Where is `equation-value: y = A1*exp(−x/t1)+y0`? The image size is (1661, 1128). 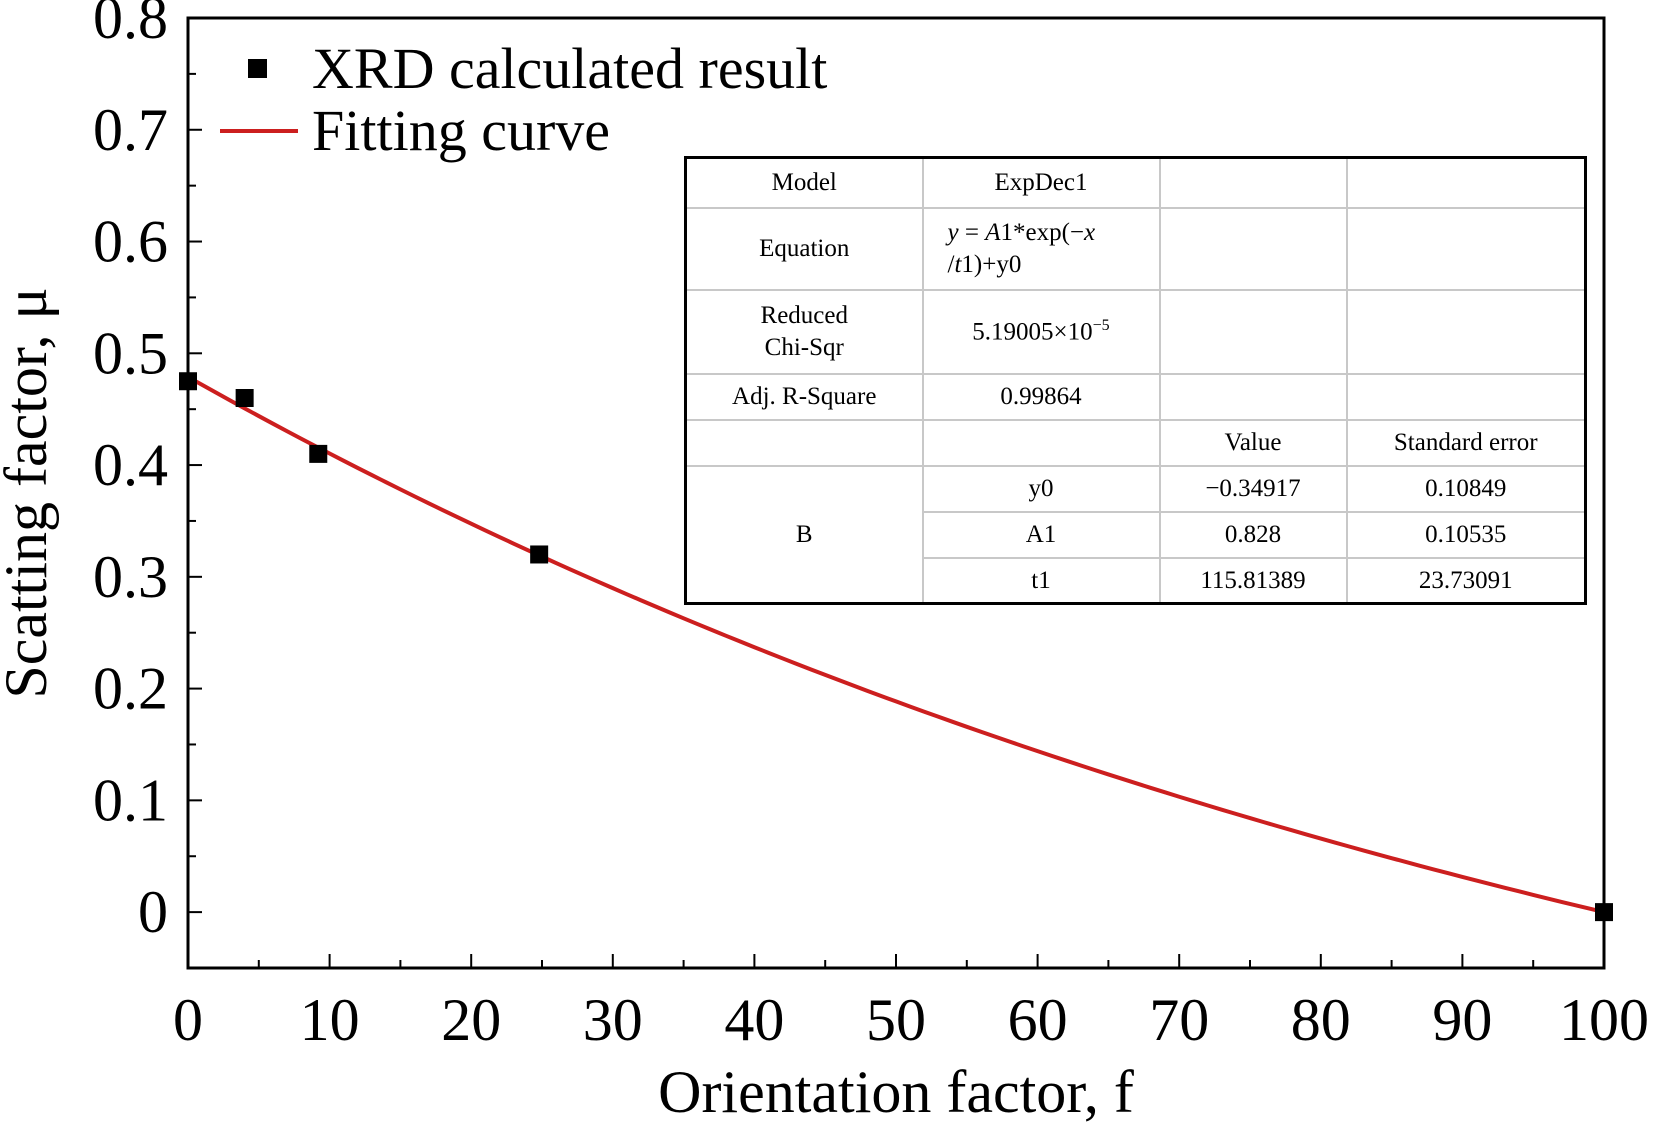
equation-value: y = A1*exp(−x/t1)+y0 is located at coordinates (1041, 248).